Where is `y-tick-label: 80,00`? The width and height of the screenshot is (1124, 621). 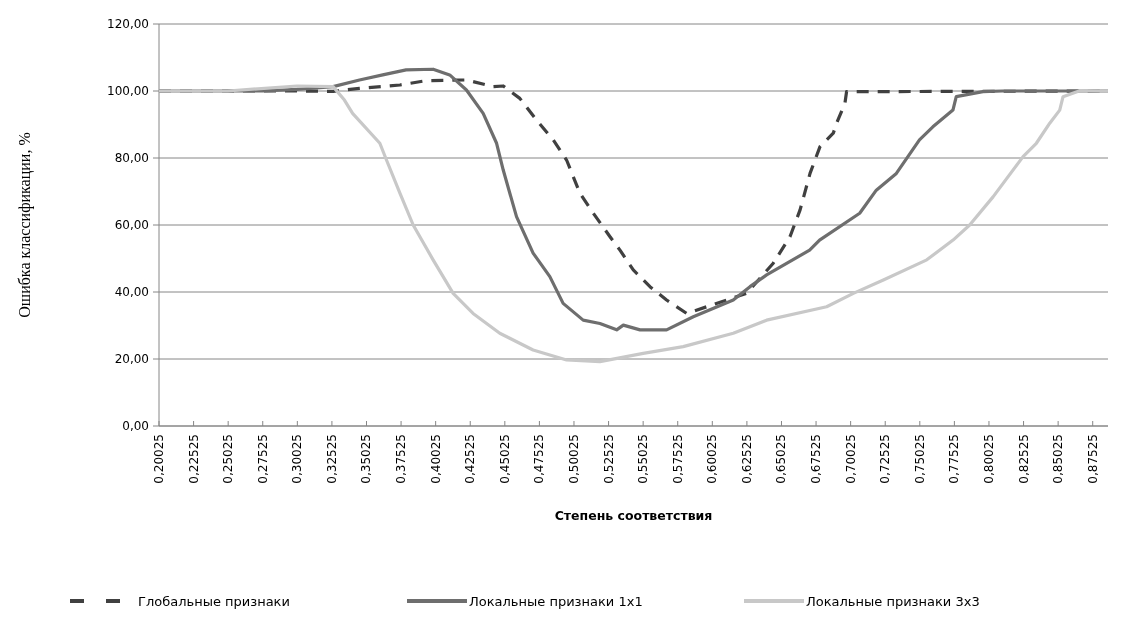
y-tick-label: 80,00 is located at coordinates (131, 158).